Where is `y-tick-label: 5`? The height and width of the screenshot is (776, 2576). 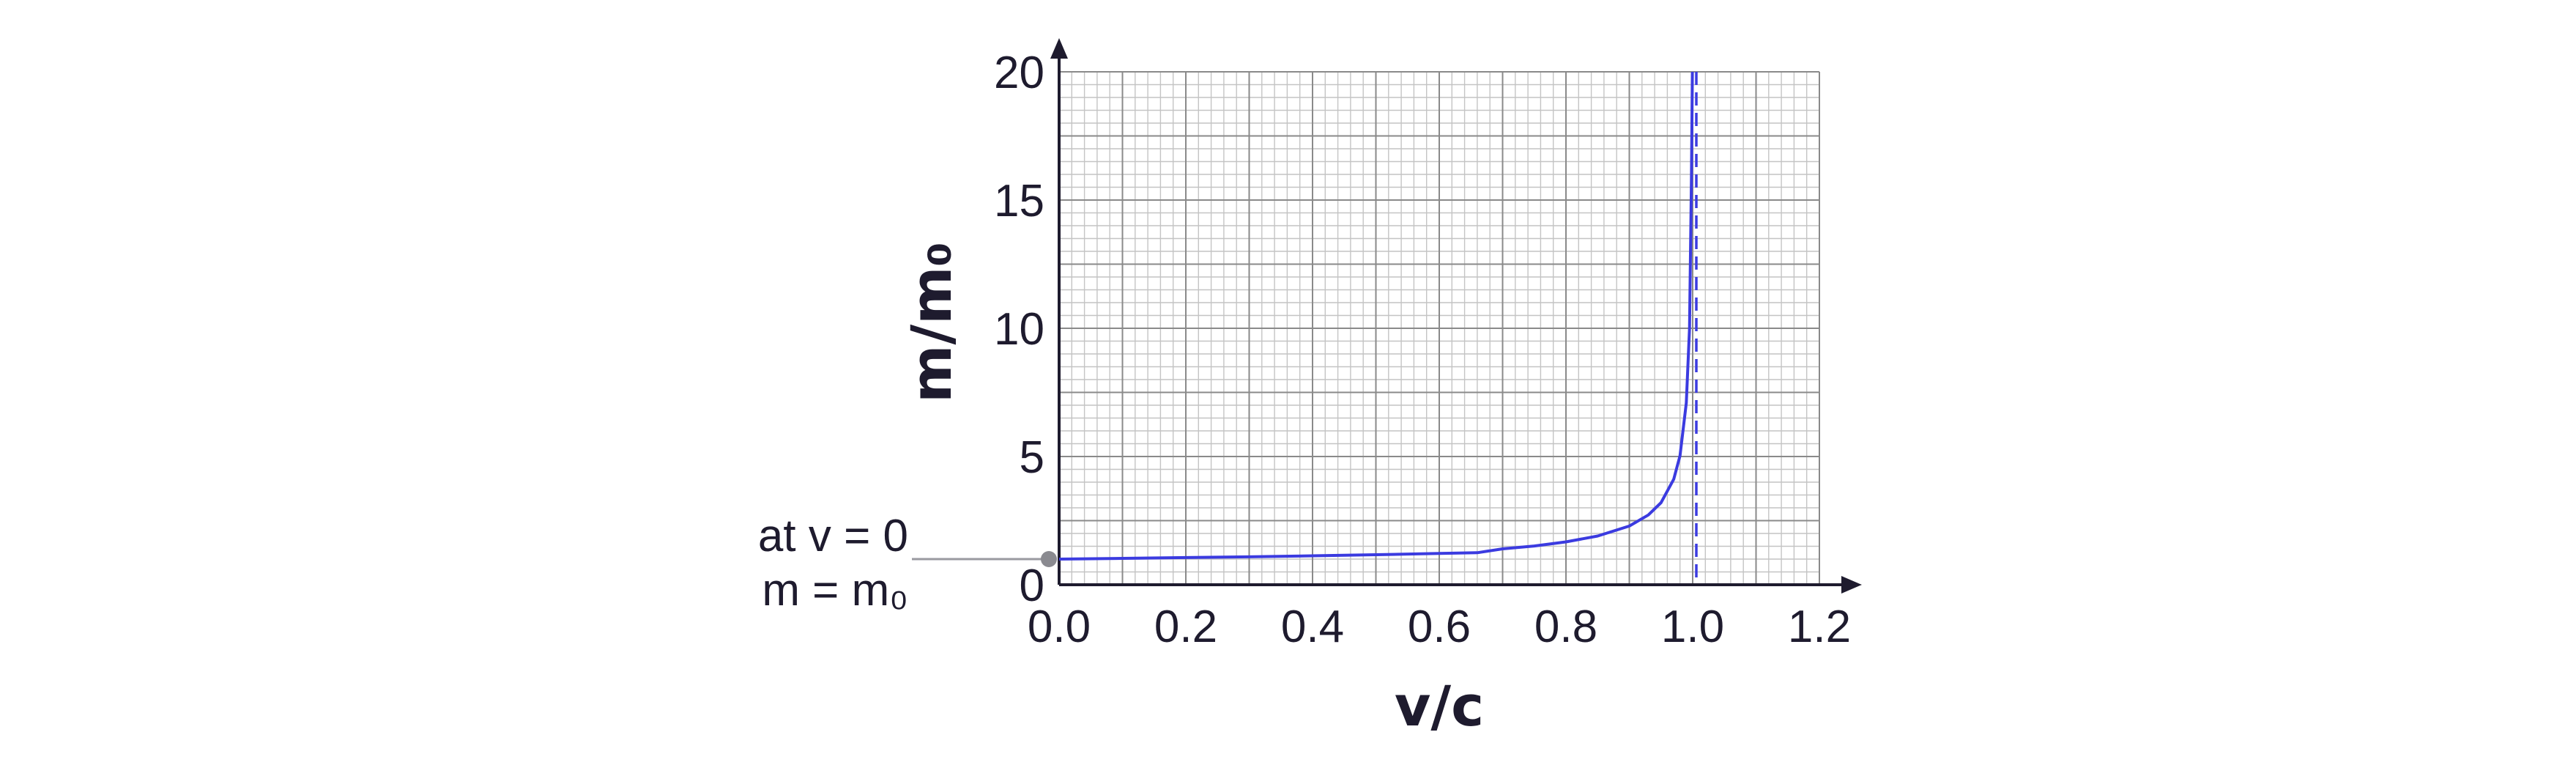 y-tick-label: 5 is located at coordinates (1032, 457).